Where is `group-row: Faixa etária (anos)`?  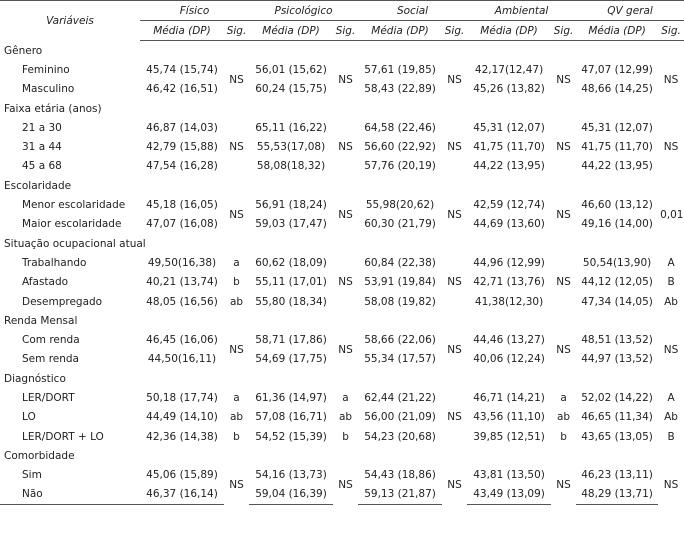 group-row: Faixa etária (anos) is located at coordinates (342, 108).